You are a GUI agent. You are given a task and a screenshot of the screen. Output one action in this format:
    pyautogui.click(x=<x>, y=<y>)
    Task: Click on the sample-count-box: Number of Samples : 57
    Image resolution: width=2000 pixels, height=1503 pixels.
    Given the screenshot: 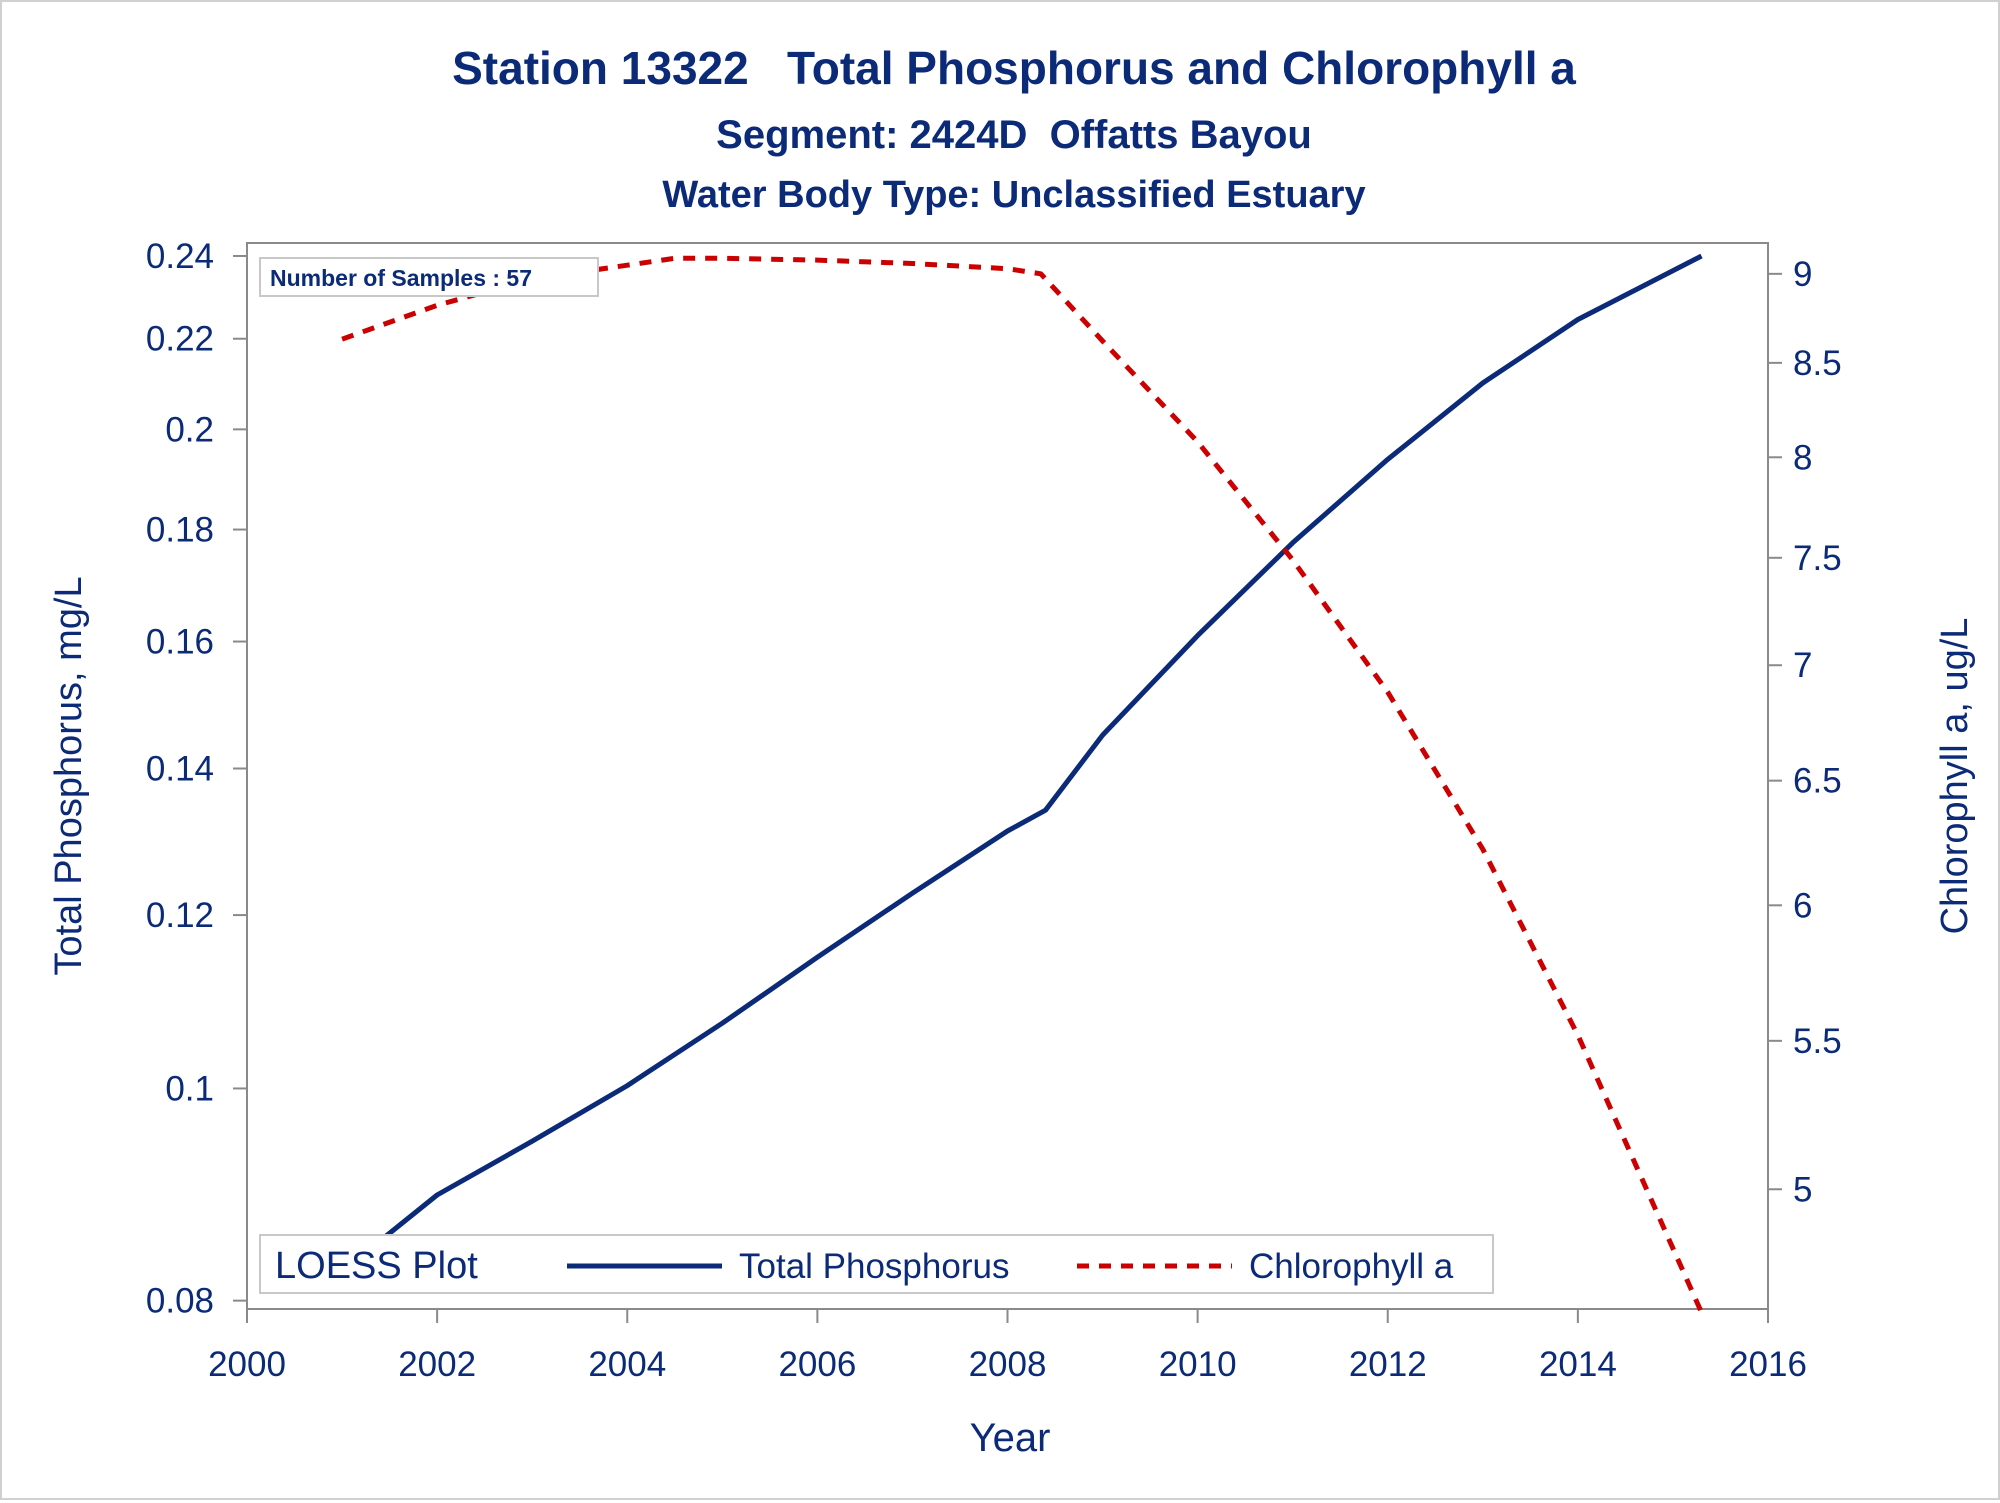 What is the action you would take?
    pyautogui.click(x=429, y=277)
    